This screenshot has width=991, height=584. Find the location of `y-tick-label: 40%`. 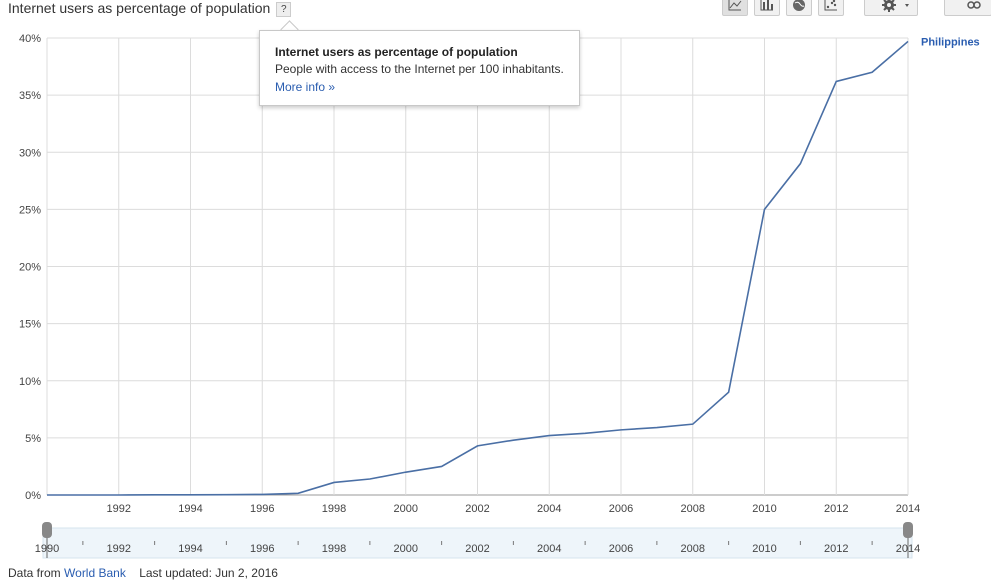

y-tick-label: 40% is located at coordinates (30, 39).